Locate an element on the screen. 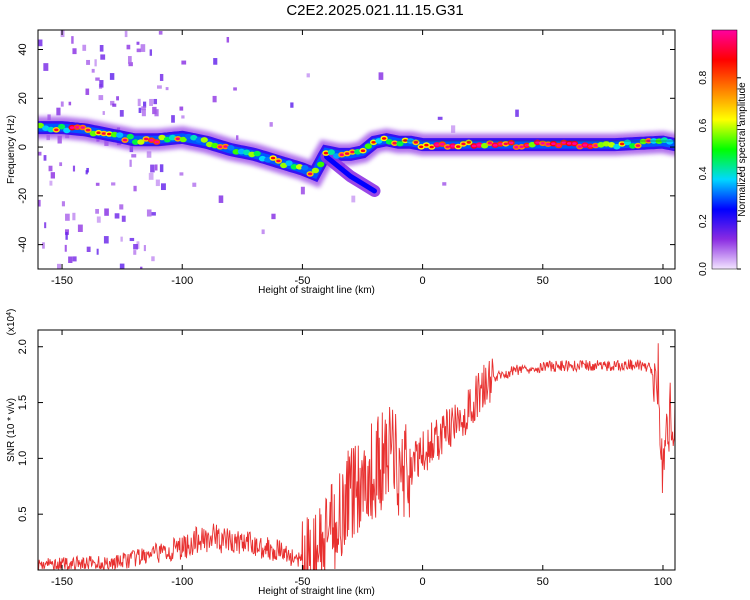 This screenshot has height=600, width=750. x-tick-label: -150 is located at coordinates (62, 281).